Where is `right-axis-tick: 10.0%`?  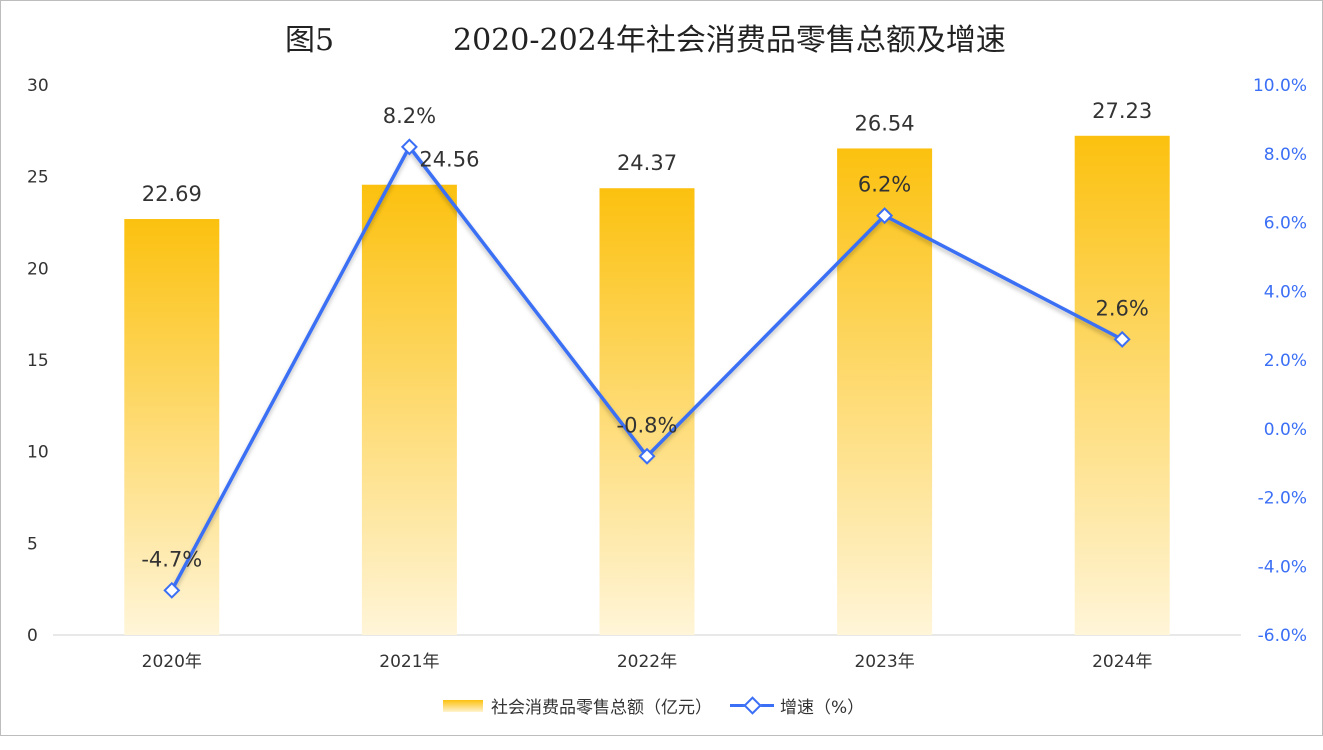
right-axis-tick: 10.0% is located at coordinates (1280, 86).